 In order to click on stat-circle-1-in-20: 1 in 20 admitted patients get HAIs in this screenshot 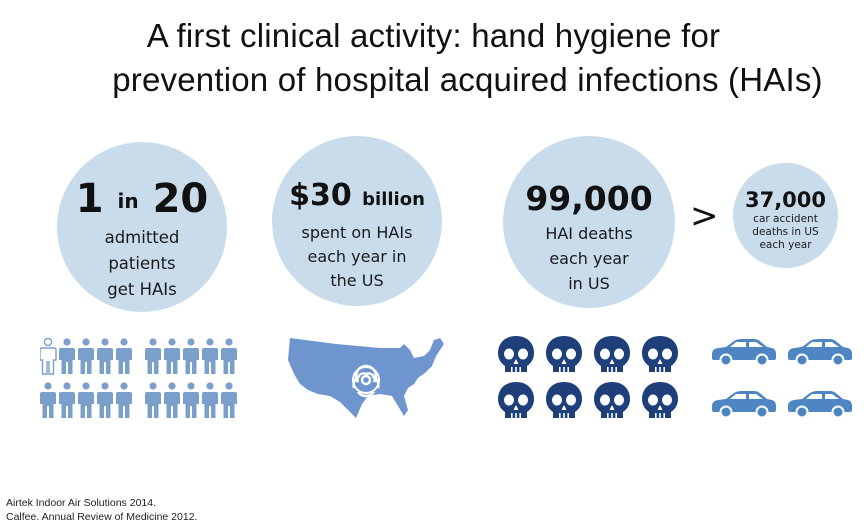, I will do `click(142, 227)`.